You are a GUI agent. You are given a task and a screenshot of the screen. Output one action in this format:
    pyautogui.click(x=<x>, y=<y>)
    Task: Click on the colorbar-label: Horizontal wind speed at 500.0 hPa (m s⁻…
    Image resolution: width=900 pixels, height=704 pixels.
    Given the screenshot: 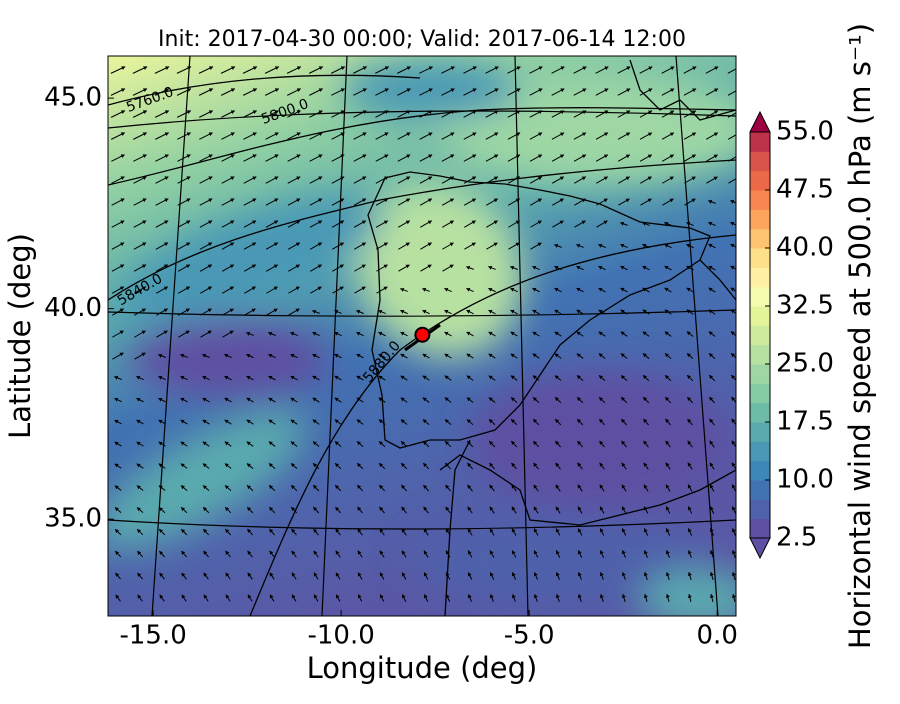 What is the action you would take?
    pyautogui.click(x=860, y=336)
    